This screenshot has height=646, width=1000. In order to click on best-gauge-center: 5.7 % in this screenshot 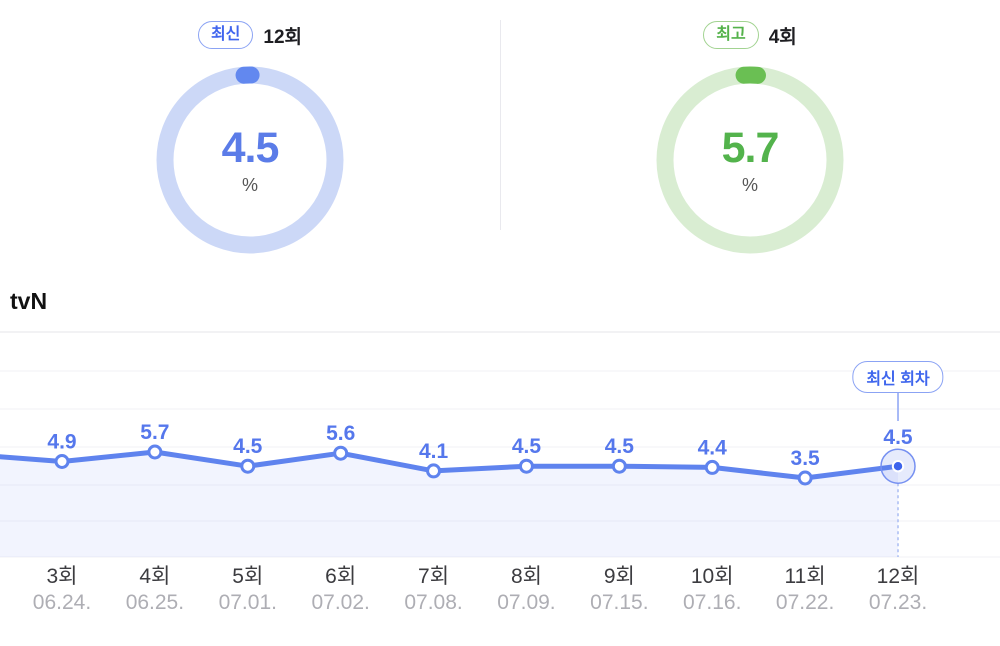, I will do `click(750, 160)`.